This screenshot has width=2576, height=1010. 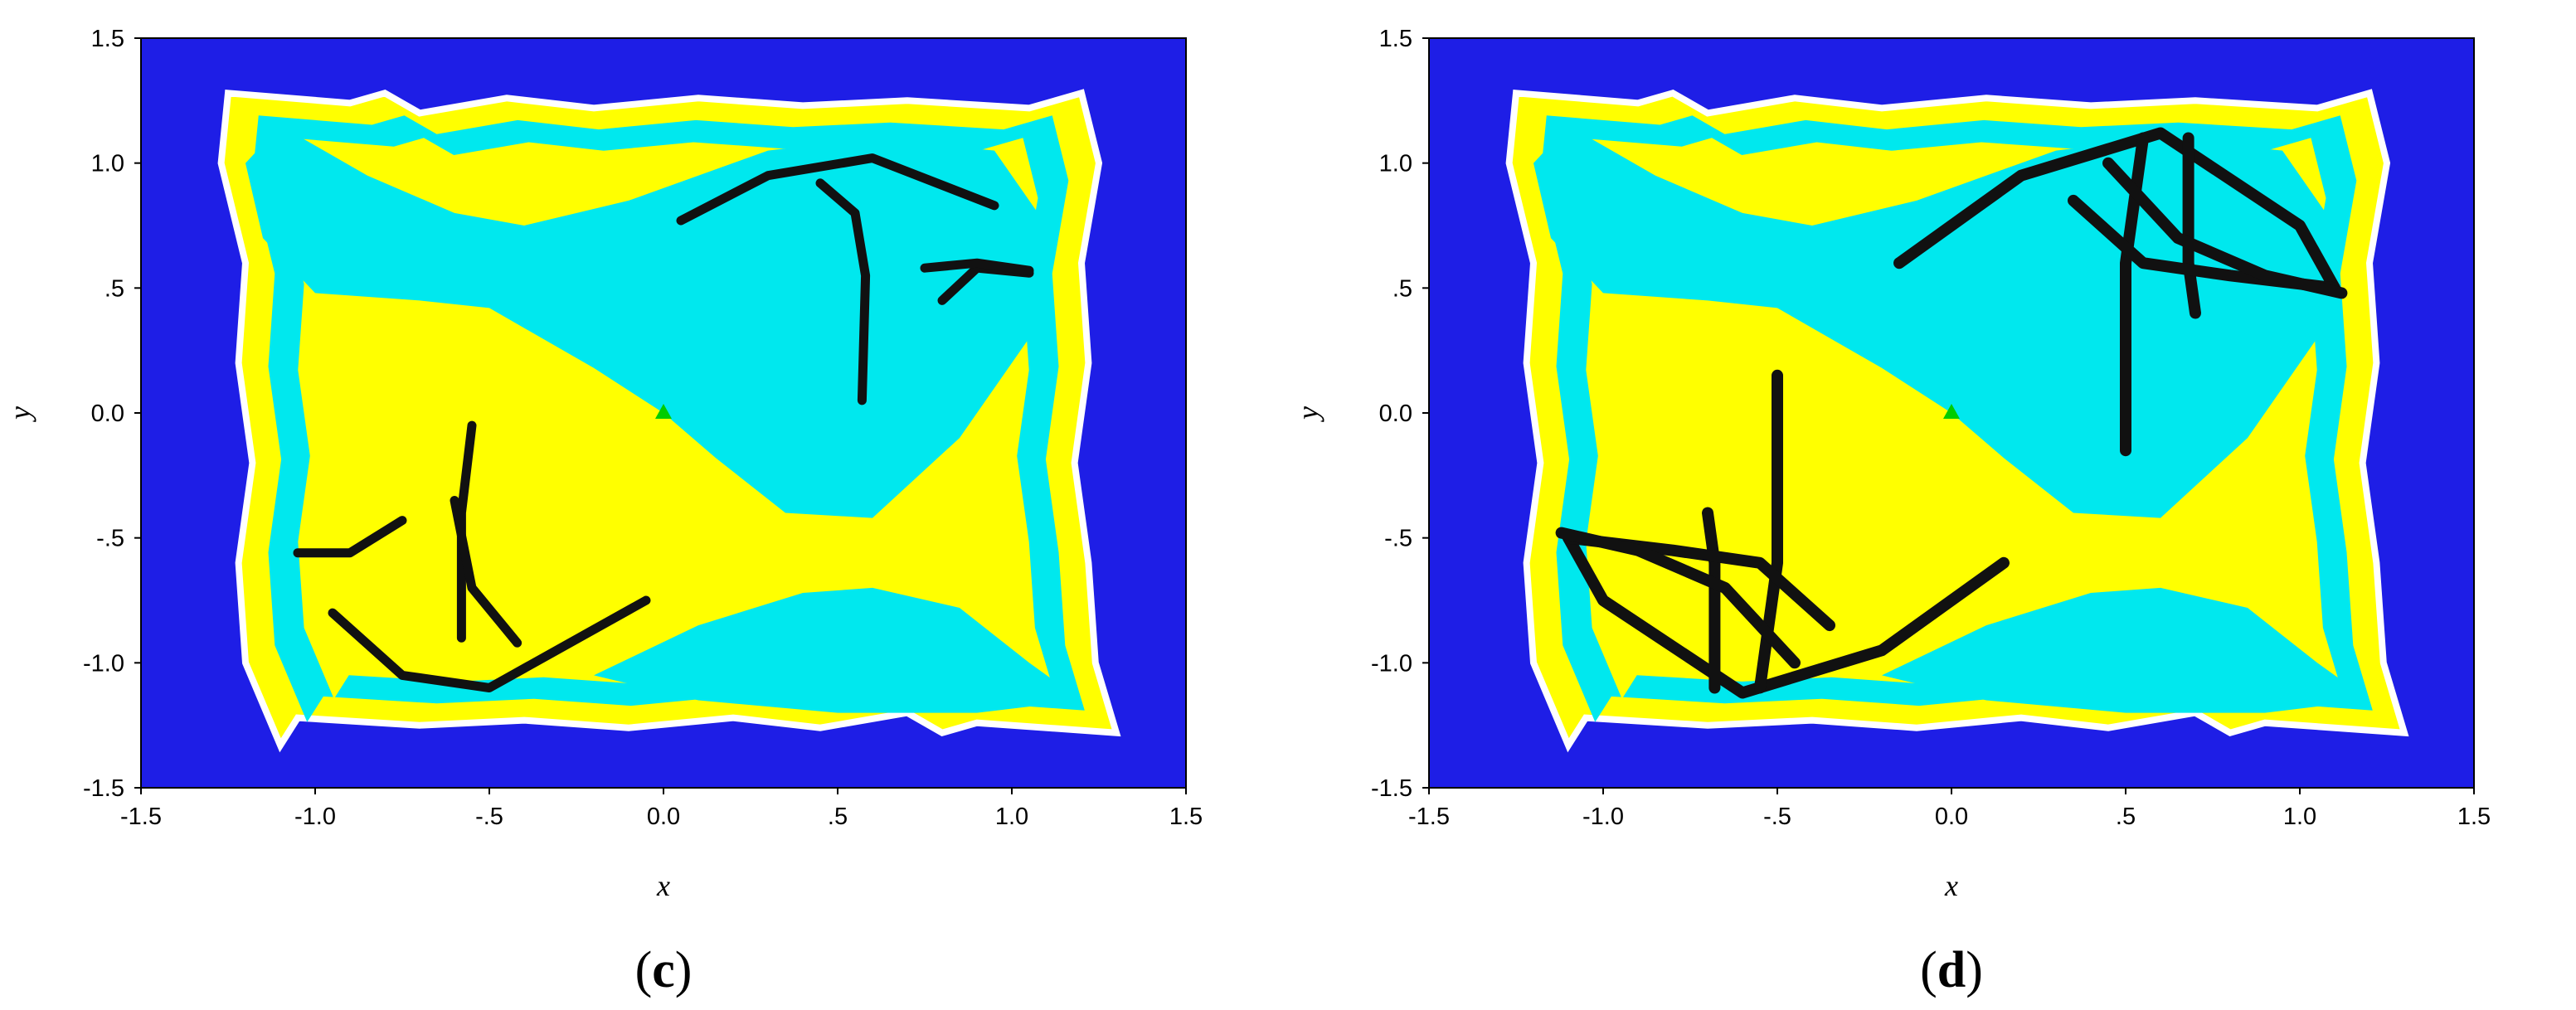 I want to click on upper-basin-region, so click(x=646, y=321).